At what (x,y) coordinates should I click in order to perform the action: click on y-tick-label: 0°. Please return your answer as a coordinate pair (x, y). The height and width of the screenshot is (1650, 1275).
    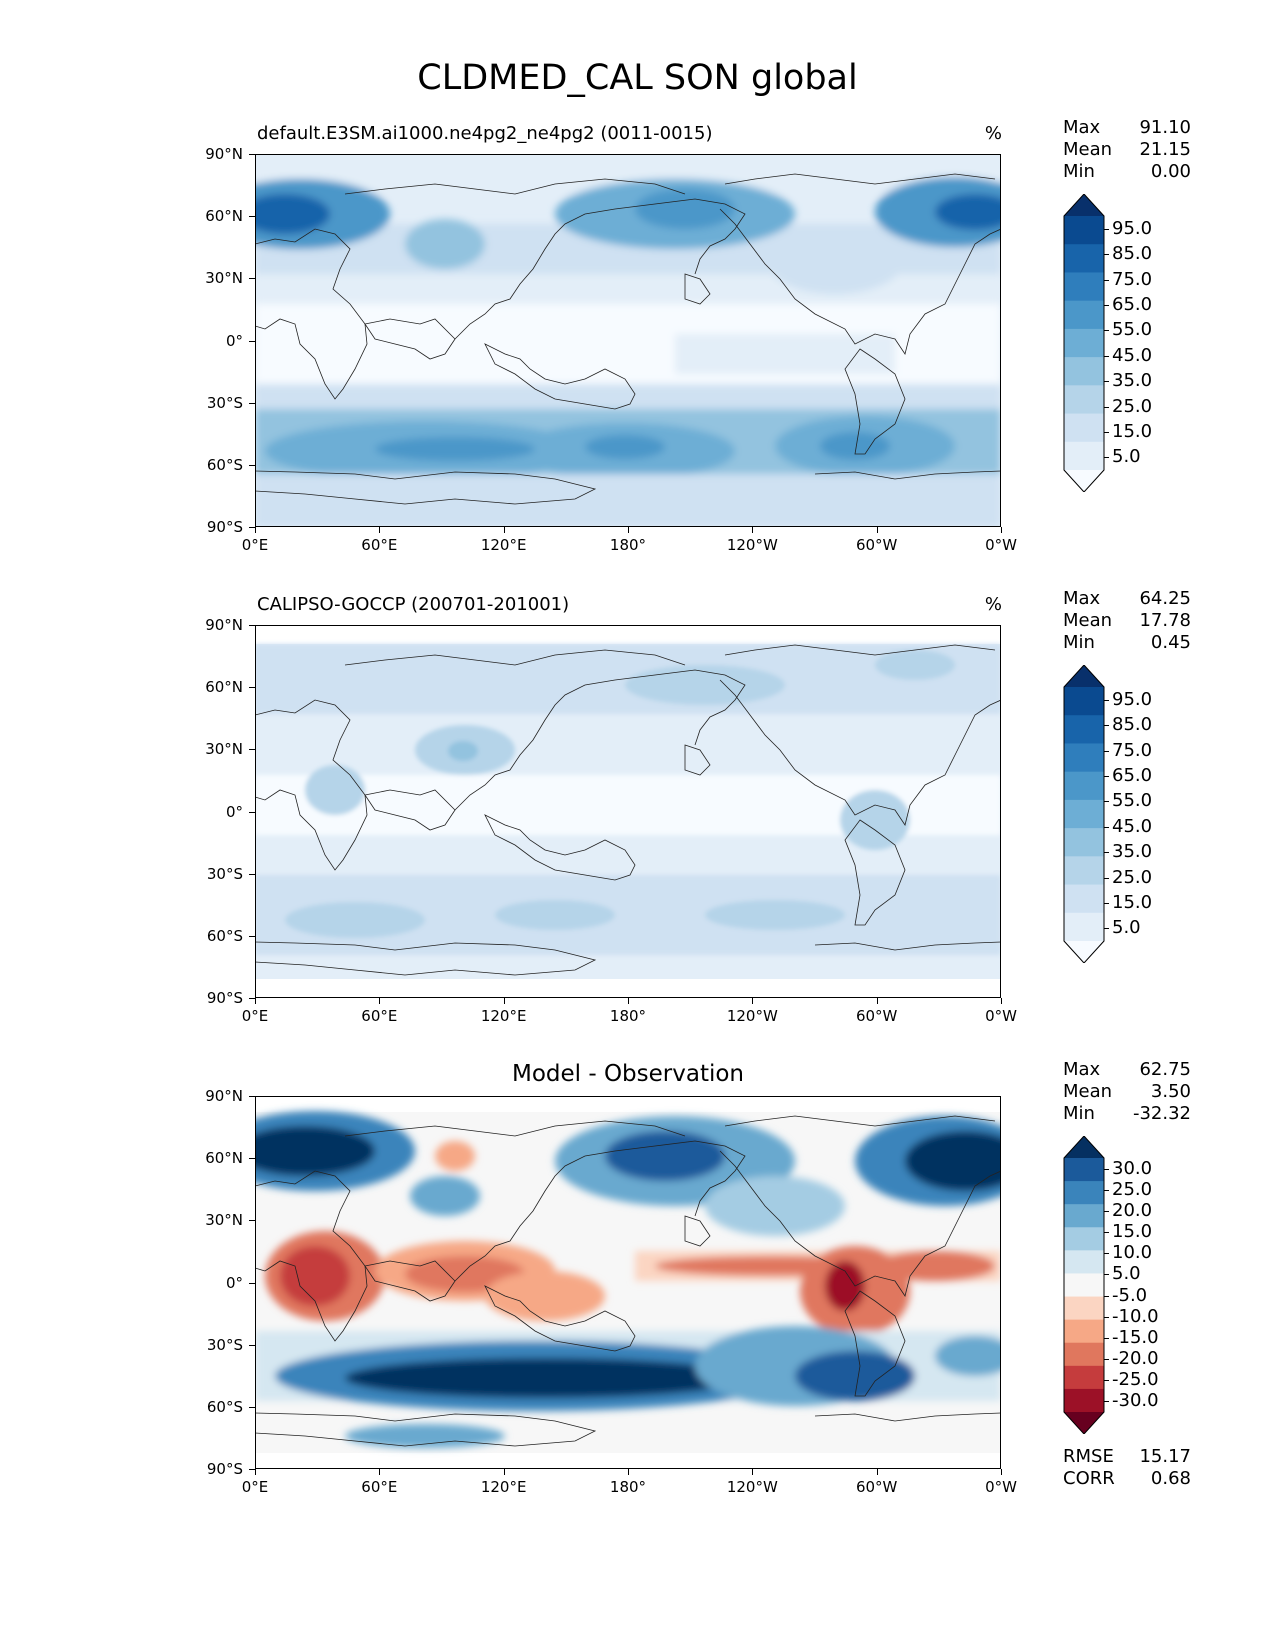
    Looking at the image, I should click on (234, 340).